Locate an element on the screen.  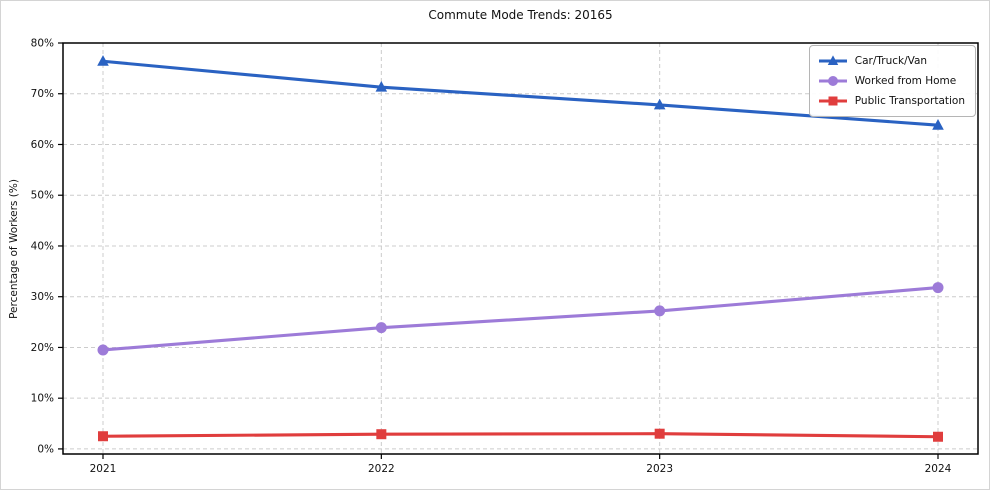
x-tick-label: 2022 is located at coordinates (381, 469).